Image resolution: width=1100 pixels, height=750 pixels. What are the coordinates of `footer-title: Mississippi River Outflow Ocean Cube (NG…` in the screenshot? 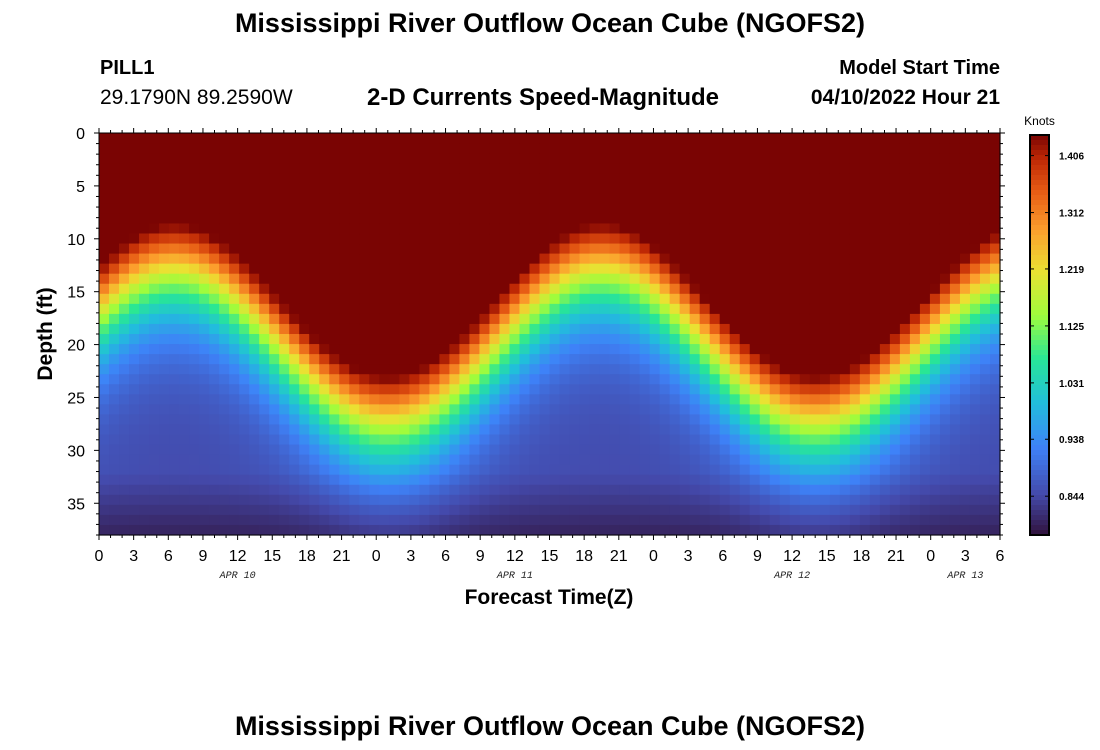 It's located at (550, 726).